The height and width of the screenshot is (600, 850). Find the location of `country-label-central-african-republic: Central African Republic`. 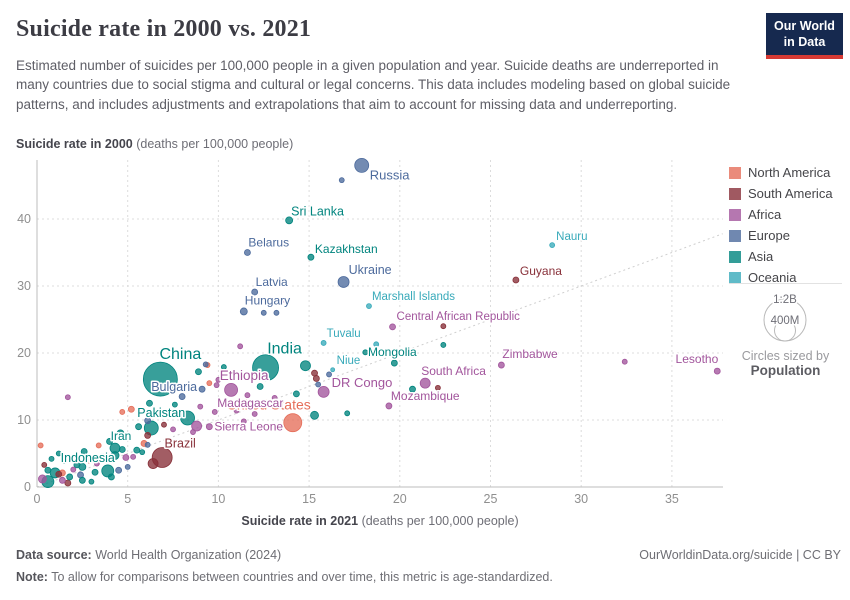

country-label-central-african-republic: Central African Republic is located at coordinates (458, 316).